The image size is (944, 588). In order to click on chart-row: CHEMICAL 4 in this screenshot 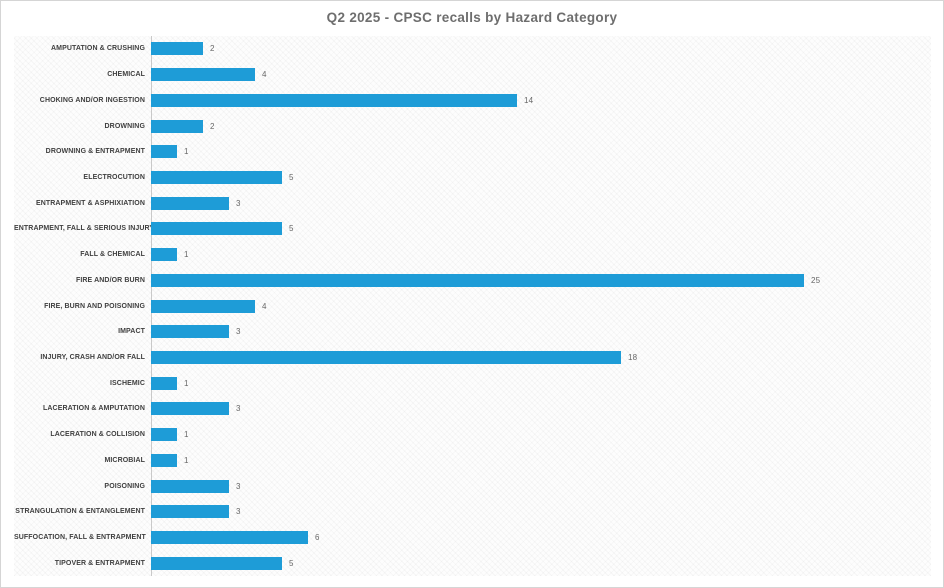, I will do `click(472, 75)`.